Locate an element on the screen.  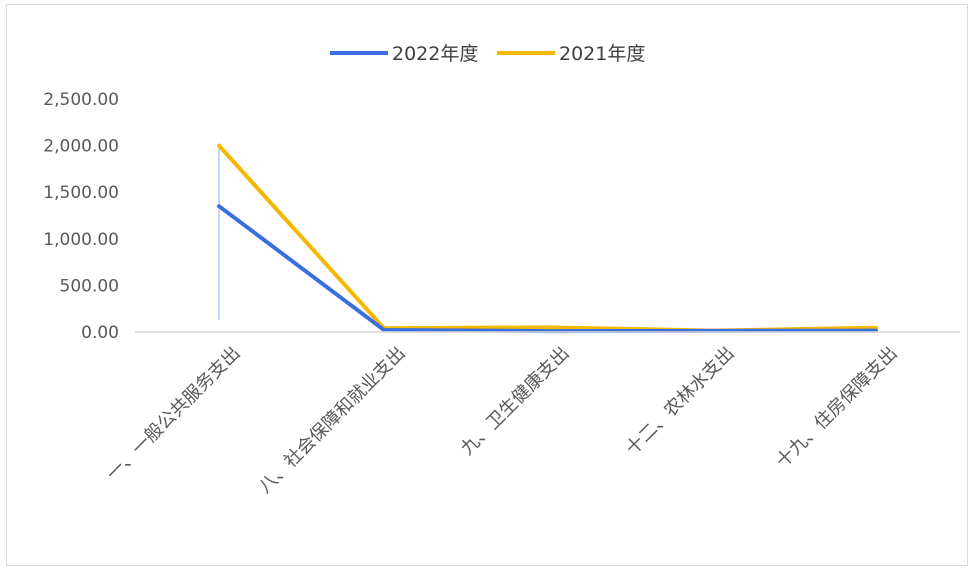
x-category-label: 十九、住房保障支出 is located at coordinates (836, 407).